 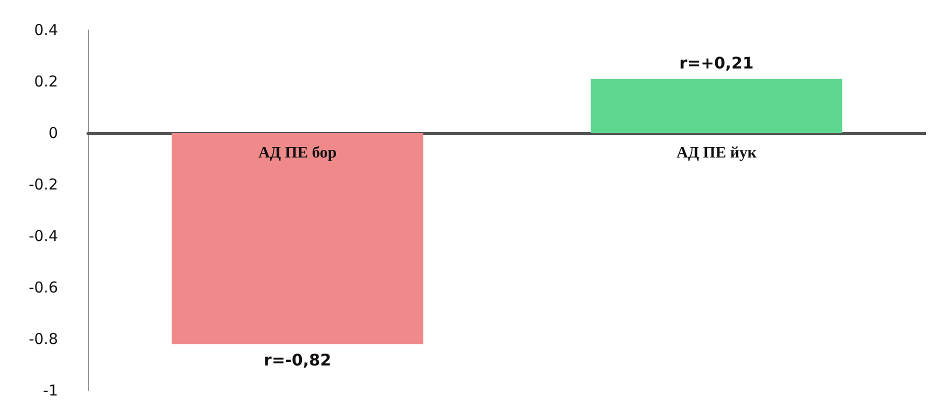 What do you see at coordinates (43, 287) in the screenshot?
I see `y-tick-label: -0.6` at bounding box center [43, 287].